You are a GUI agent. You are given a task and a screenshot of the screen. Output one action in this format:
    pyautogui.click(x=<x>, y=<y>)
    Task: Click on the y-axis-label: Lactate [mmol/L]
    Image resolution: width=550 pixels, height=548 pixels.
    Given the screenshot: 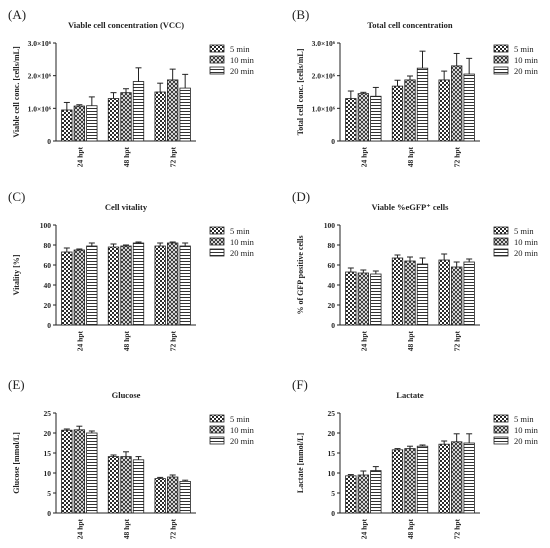 What is the action you would take?
    pyautogui.click(x=300, y=463)
    